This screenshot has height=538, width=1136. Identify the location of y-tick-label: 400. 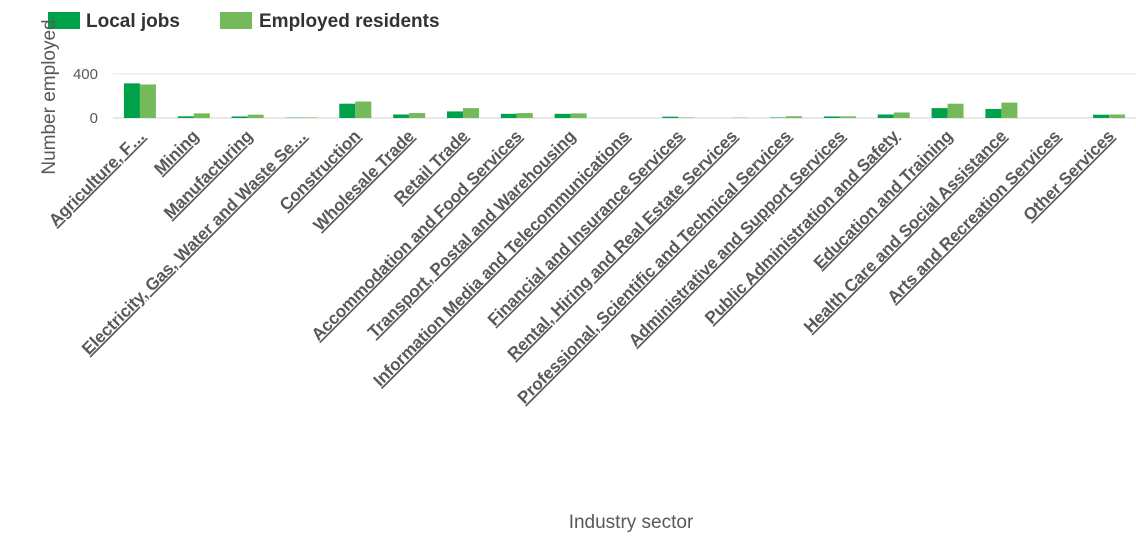
(85, 74).